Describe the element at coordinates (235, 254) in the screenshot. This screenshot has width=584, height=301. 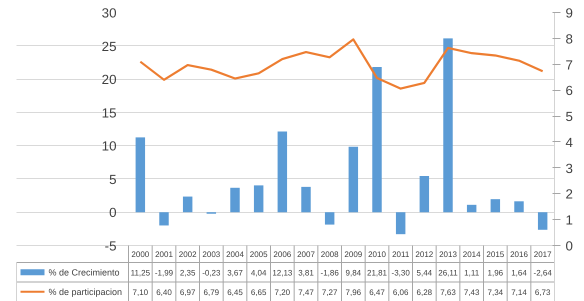
I see `x-tick-label: 2004` at that location.